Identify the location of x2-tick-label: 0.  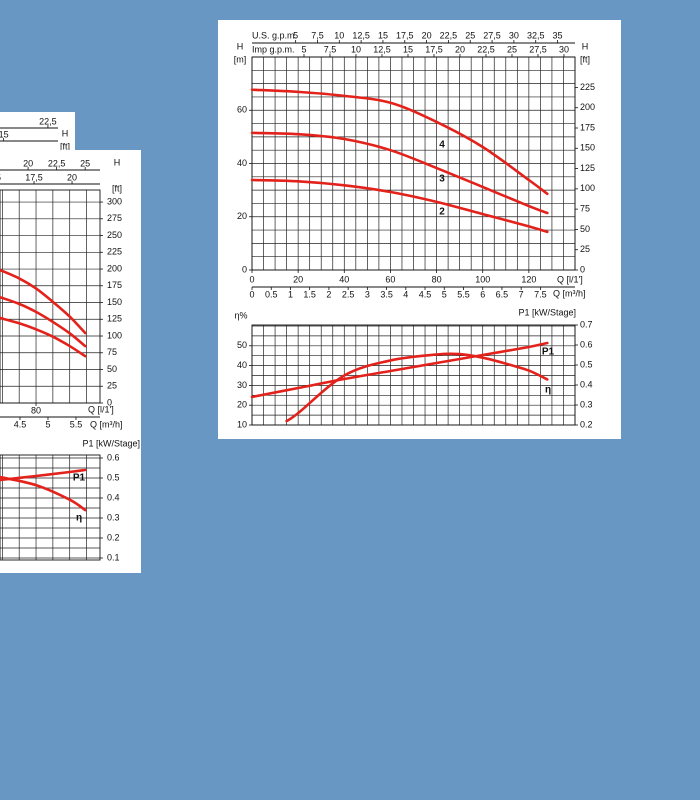
(251, 294).